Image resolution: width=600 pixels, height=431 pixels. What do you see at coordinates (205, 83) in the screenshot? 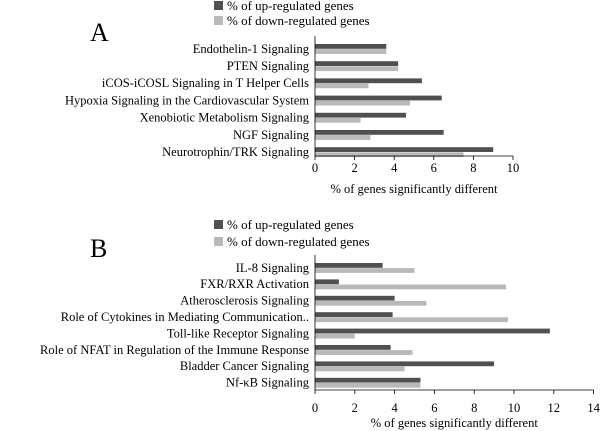
I see `category-label: iCOS-iCOSL Signaling in T Helper Cells` at bounding box center [205, 83].